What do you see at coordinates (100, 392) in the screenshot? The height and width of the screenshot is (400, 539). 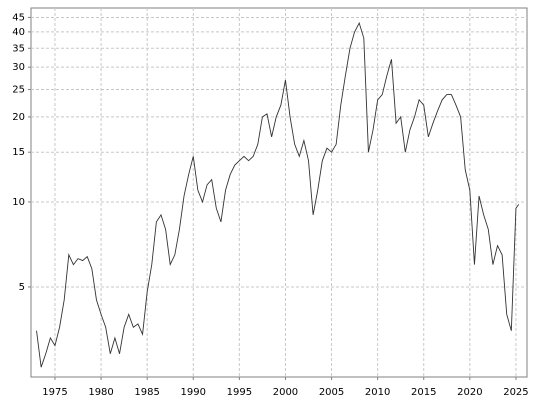 I see `x-tick-label: 1980` at bounding box center [100, 392].